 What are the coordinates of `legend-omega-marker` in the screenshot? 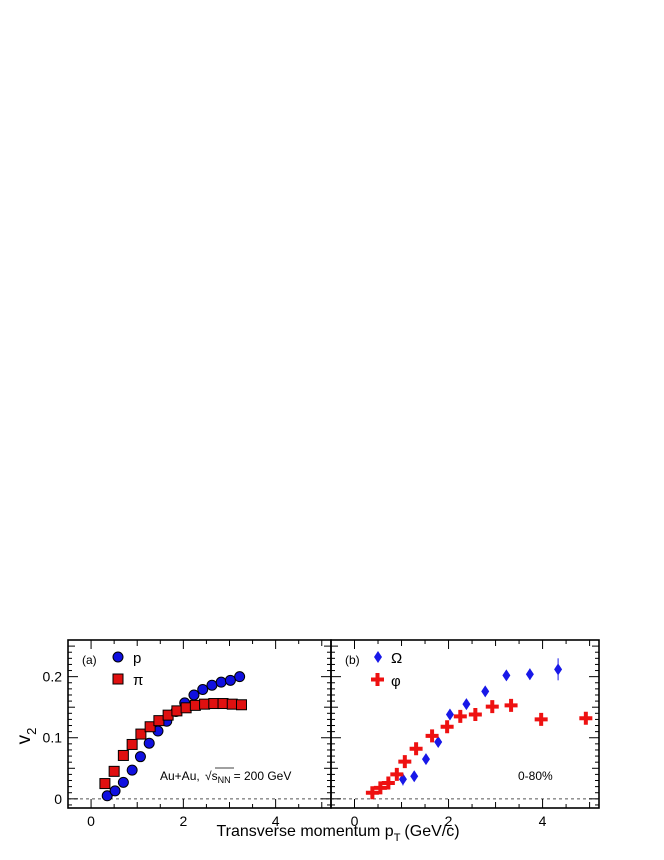 It's located at (378, 657).